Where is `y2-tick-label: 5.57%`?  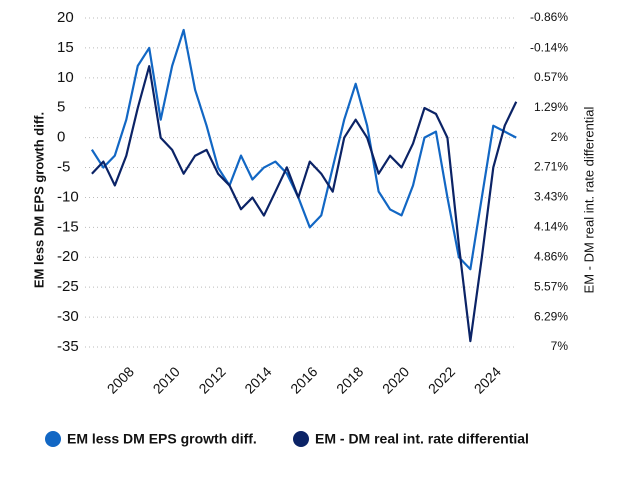
y2-tick-label: 5.57% is located at coordinates (551, 286).